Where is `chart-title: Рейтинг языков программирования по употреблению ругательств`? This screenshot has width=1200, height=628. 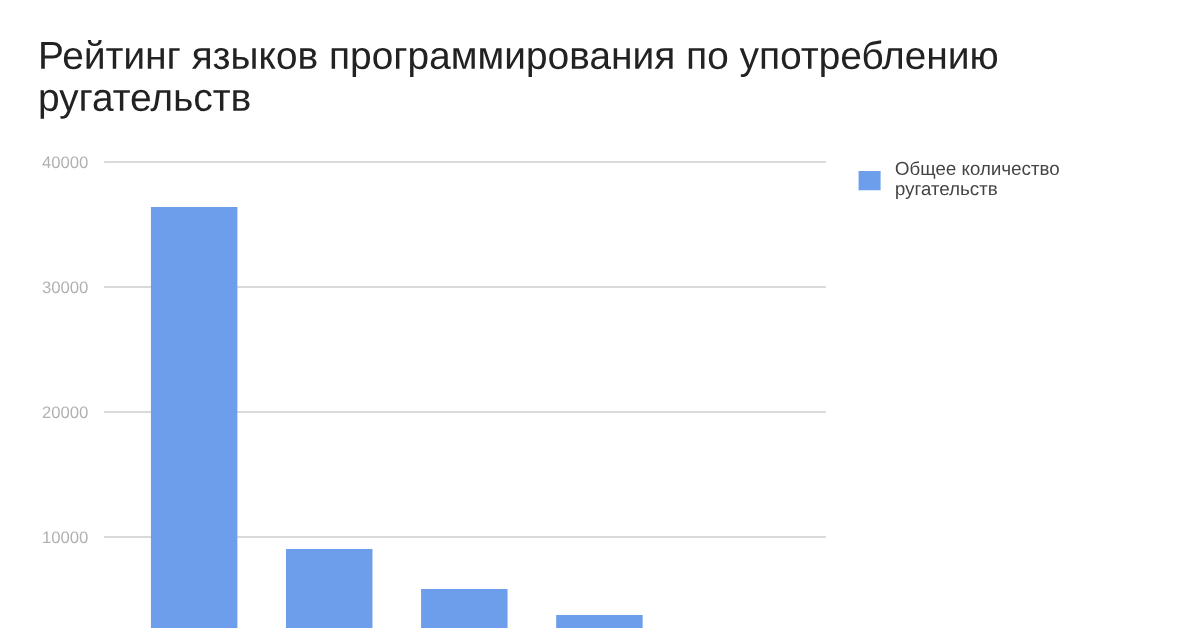
chart-title: Рейтинг языков программирования по употреблению ругательств is located at coordinates (519, 79).